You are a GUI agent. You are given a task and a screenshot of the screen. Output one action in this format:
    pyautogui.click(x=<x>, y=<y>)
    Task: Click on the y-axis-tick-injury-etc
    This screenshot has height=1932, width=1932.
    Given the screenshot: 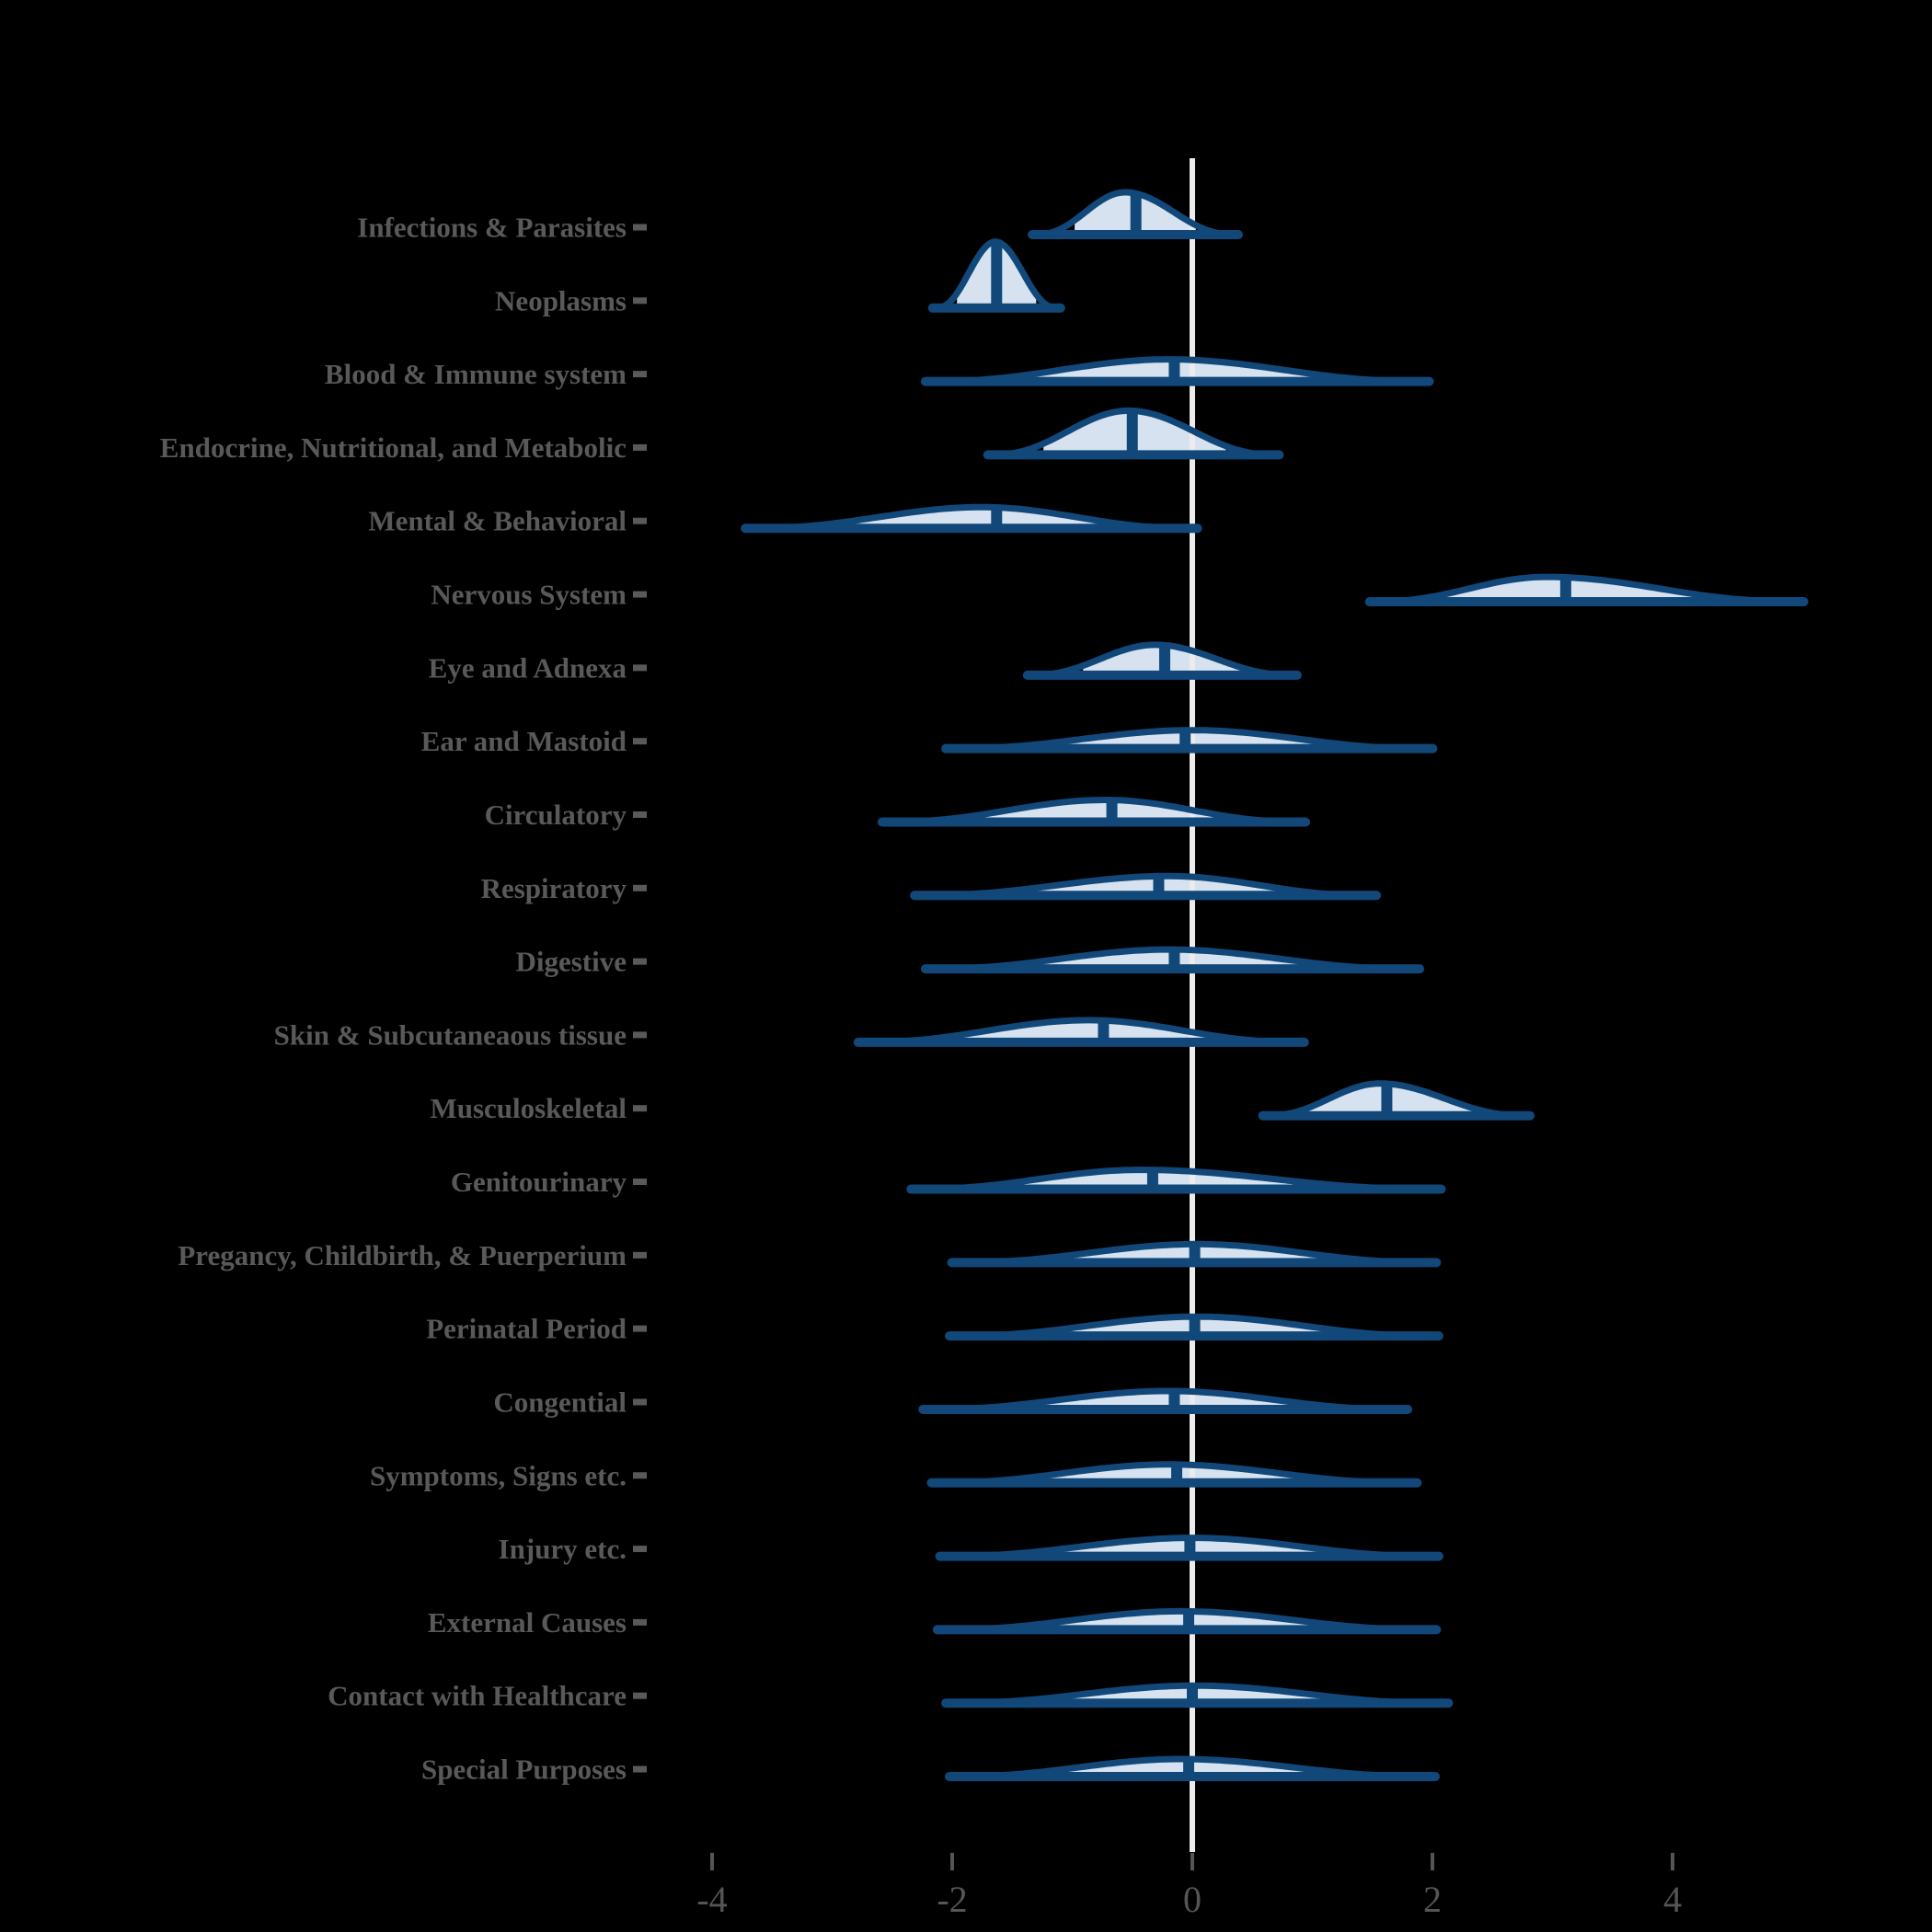 What is the action you would take?
    pyautogui.click(x=640, y=1549)
    